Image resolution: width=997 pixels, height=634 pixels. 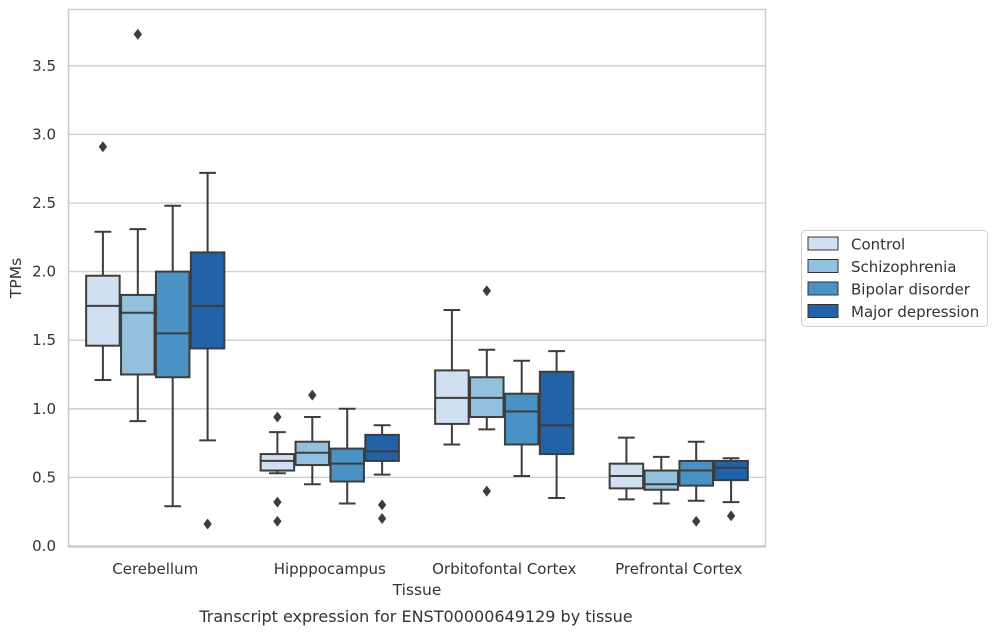 I want to click on y-tick-label: 3.5, so click(x=44, y=66).